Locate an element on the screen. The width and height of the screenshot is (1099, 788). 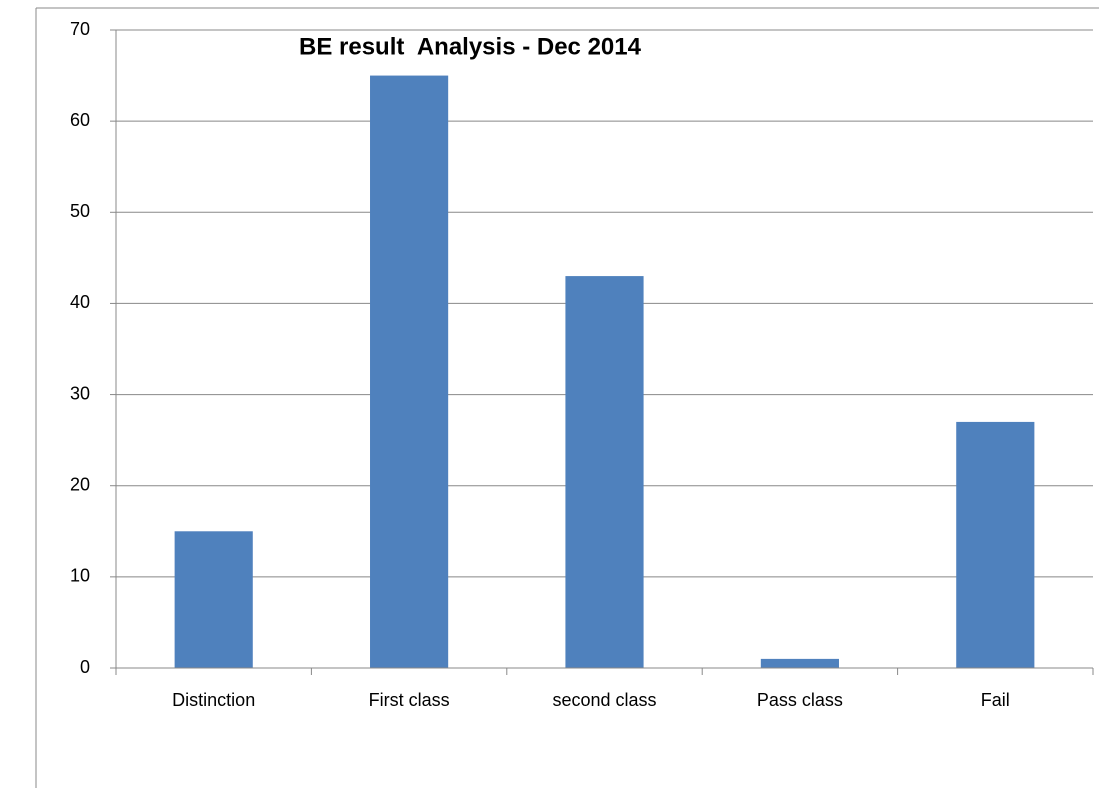
x-tick-label: Fail is located at coordinates (995, 700).